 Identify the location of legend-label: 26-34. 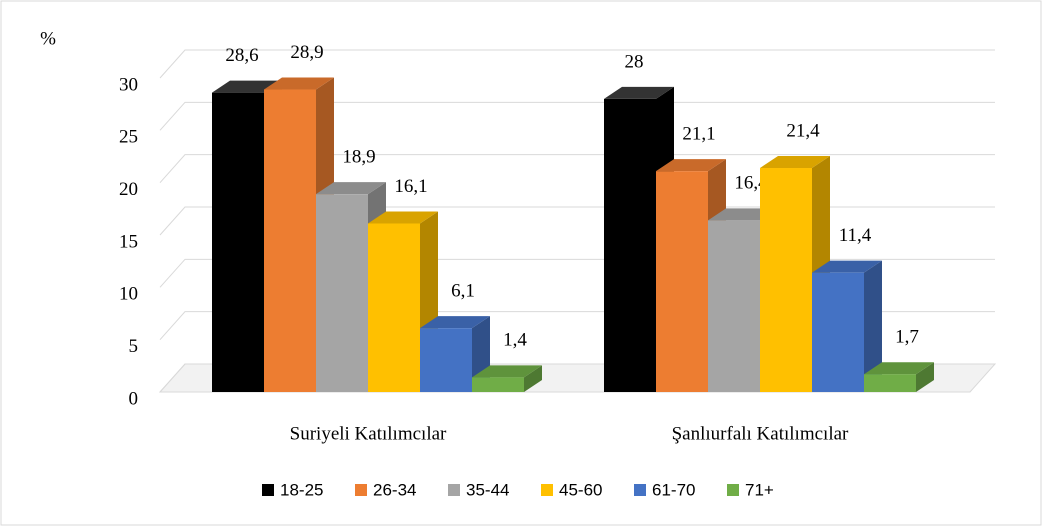
(394, 489).